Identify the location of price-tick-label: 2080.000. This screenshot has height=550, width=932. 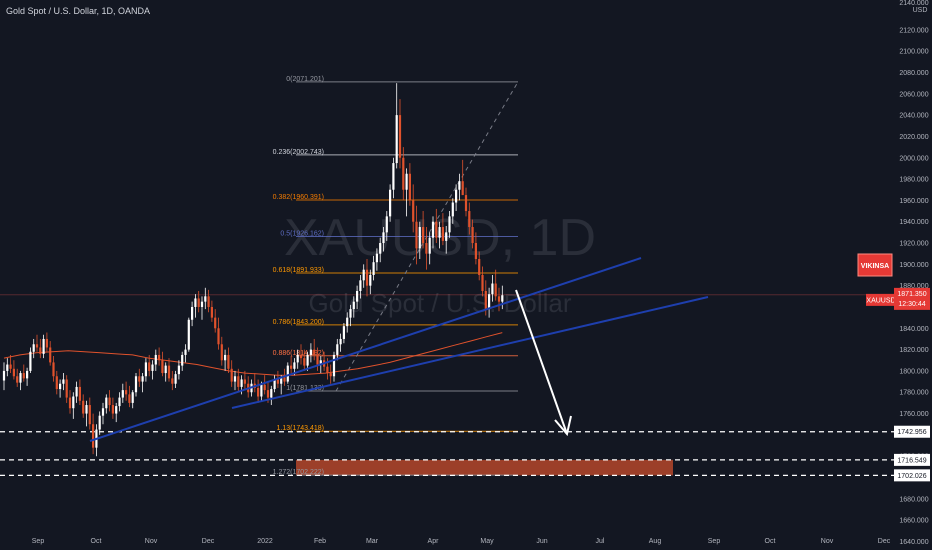
(913, 73).